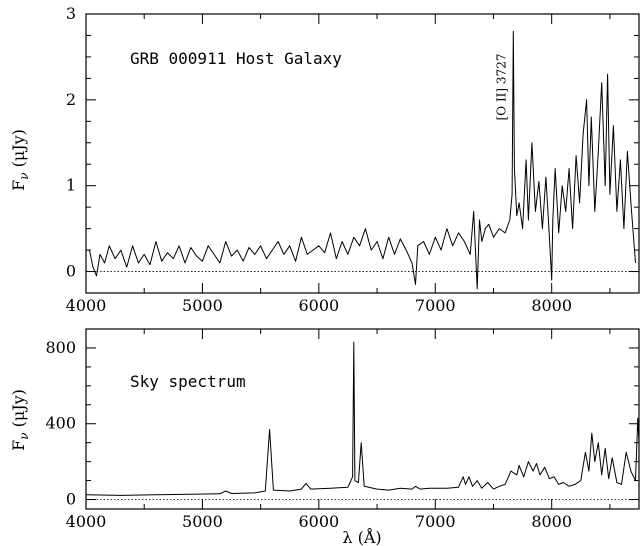 The width and height of the screenshot is (642, 546). Describe the element at coordinates (202, 521) in the screenshot. I see `sky-spectrum-x-tick-label: 5000` at that location.